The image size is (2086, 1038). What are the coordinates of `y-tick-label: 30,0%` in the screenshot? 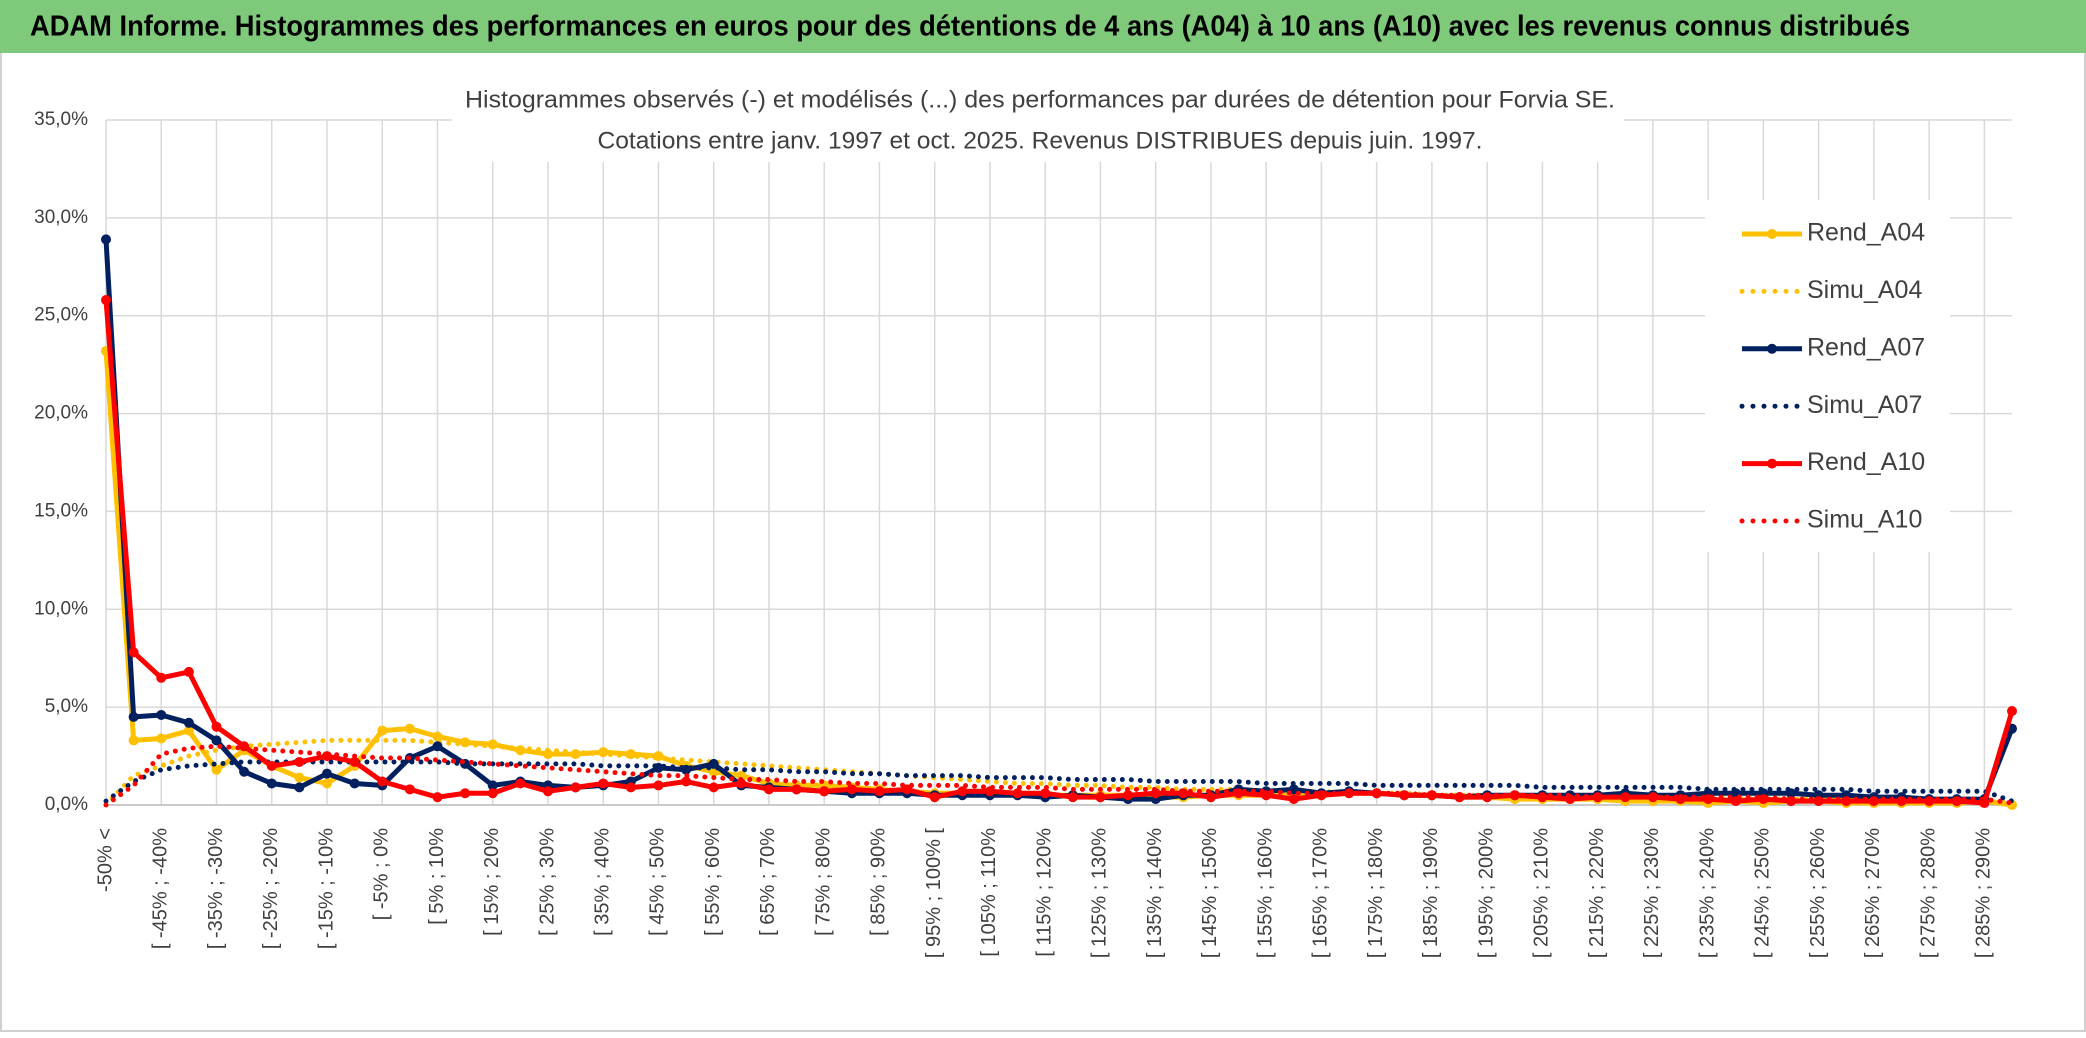 It's located at (61, 217).